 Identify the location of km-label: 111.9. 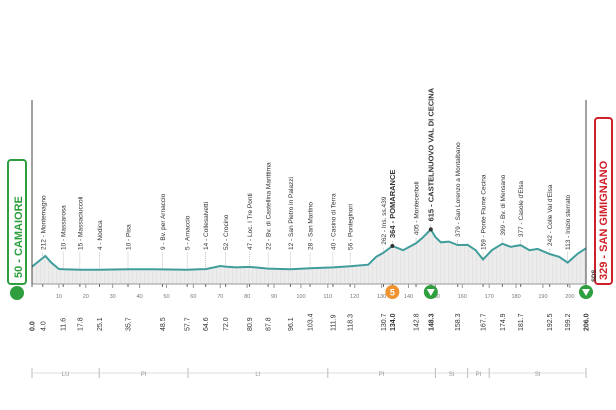
(333, 322).